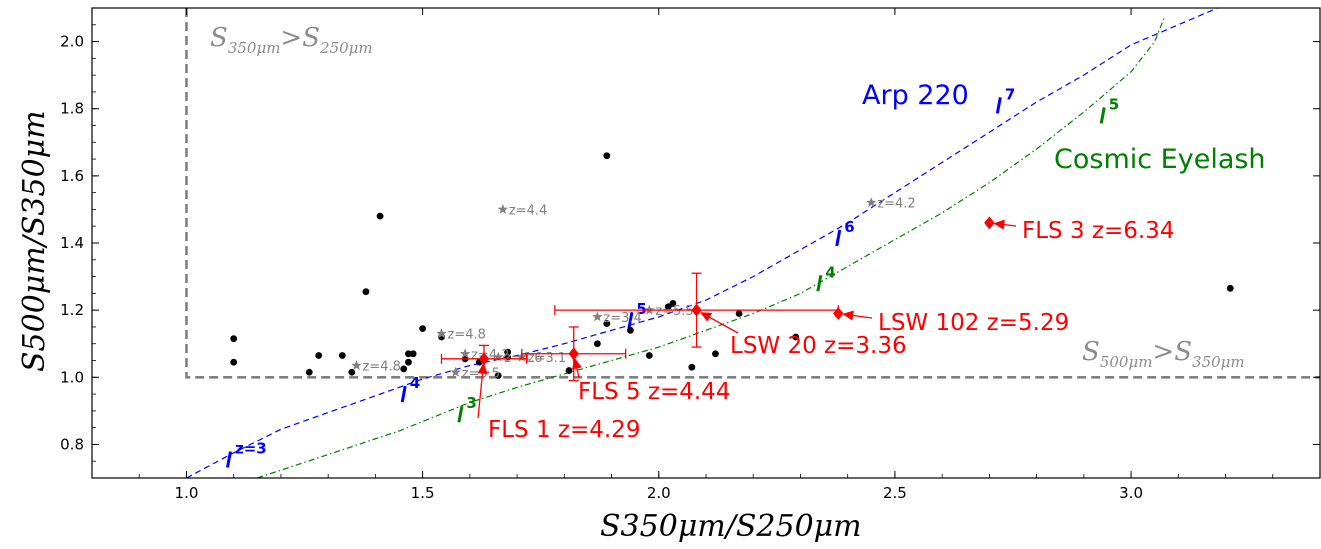 The image size is (1321, 549). I want to click on source-label: FLS 1 z=4.29, so click(564, 430).